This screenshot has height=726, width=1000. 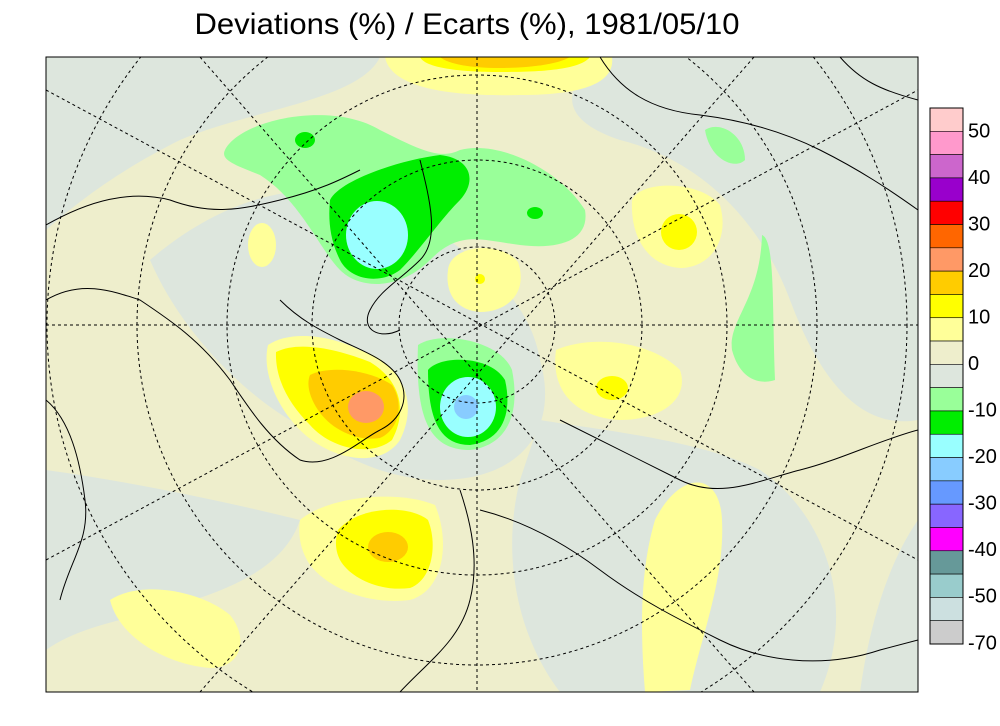 What do you see at coordinates (973, 364) in the screenshot?
I see `legend-label: 0` at bounding box center [973, 364].